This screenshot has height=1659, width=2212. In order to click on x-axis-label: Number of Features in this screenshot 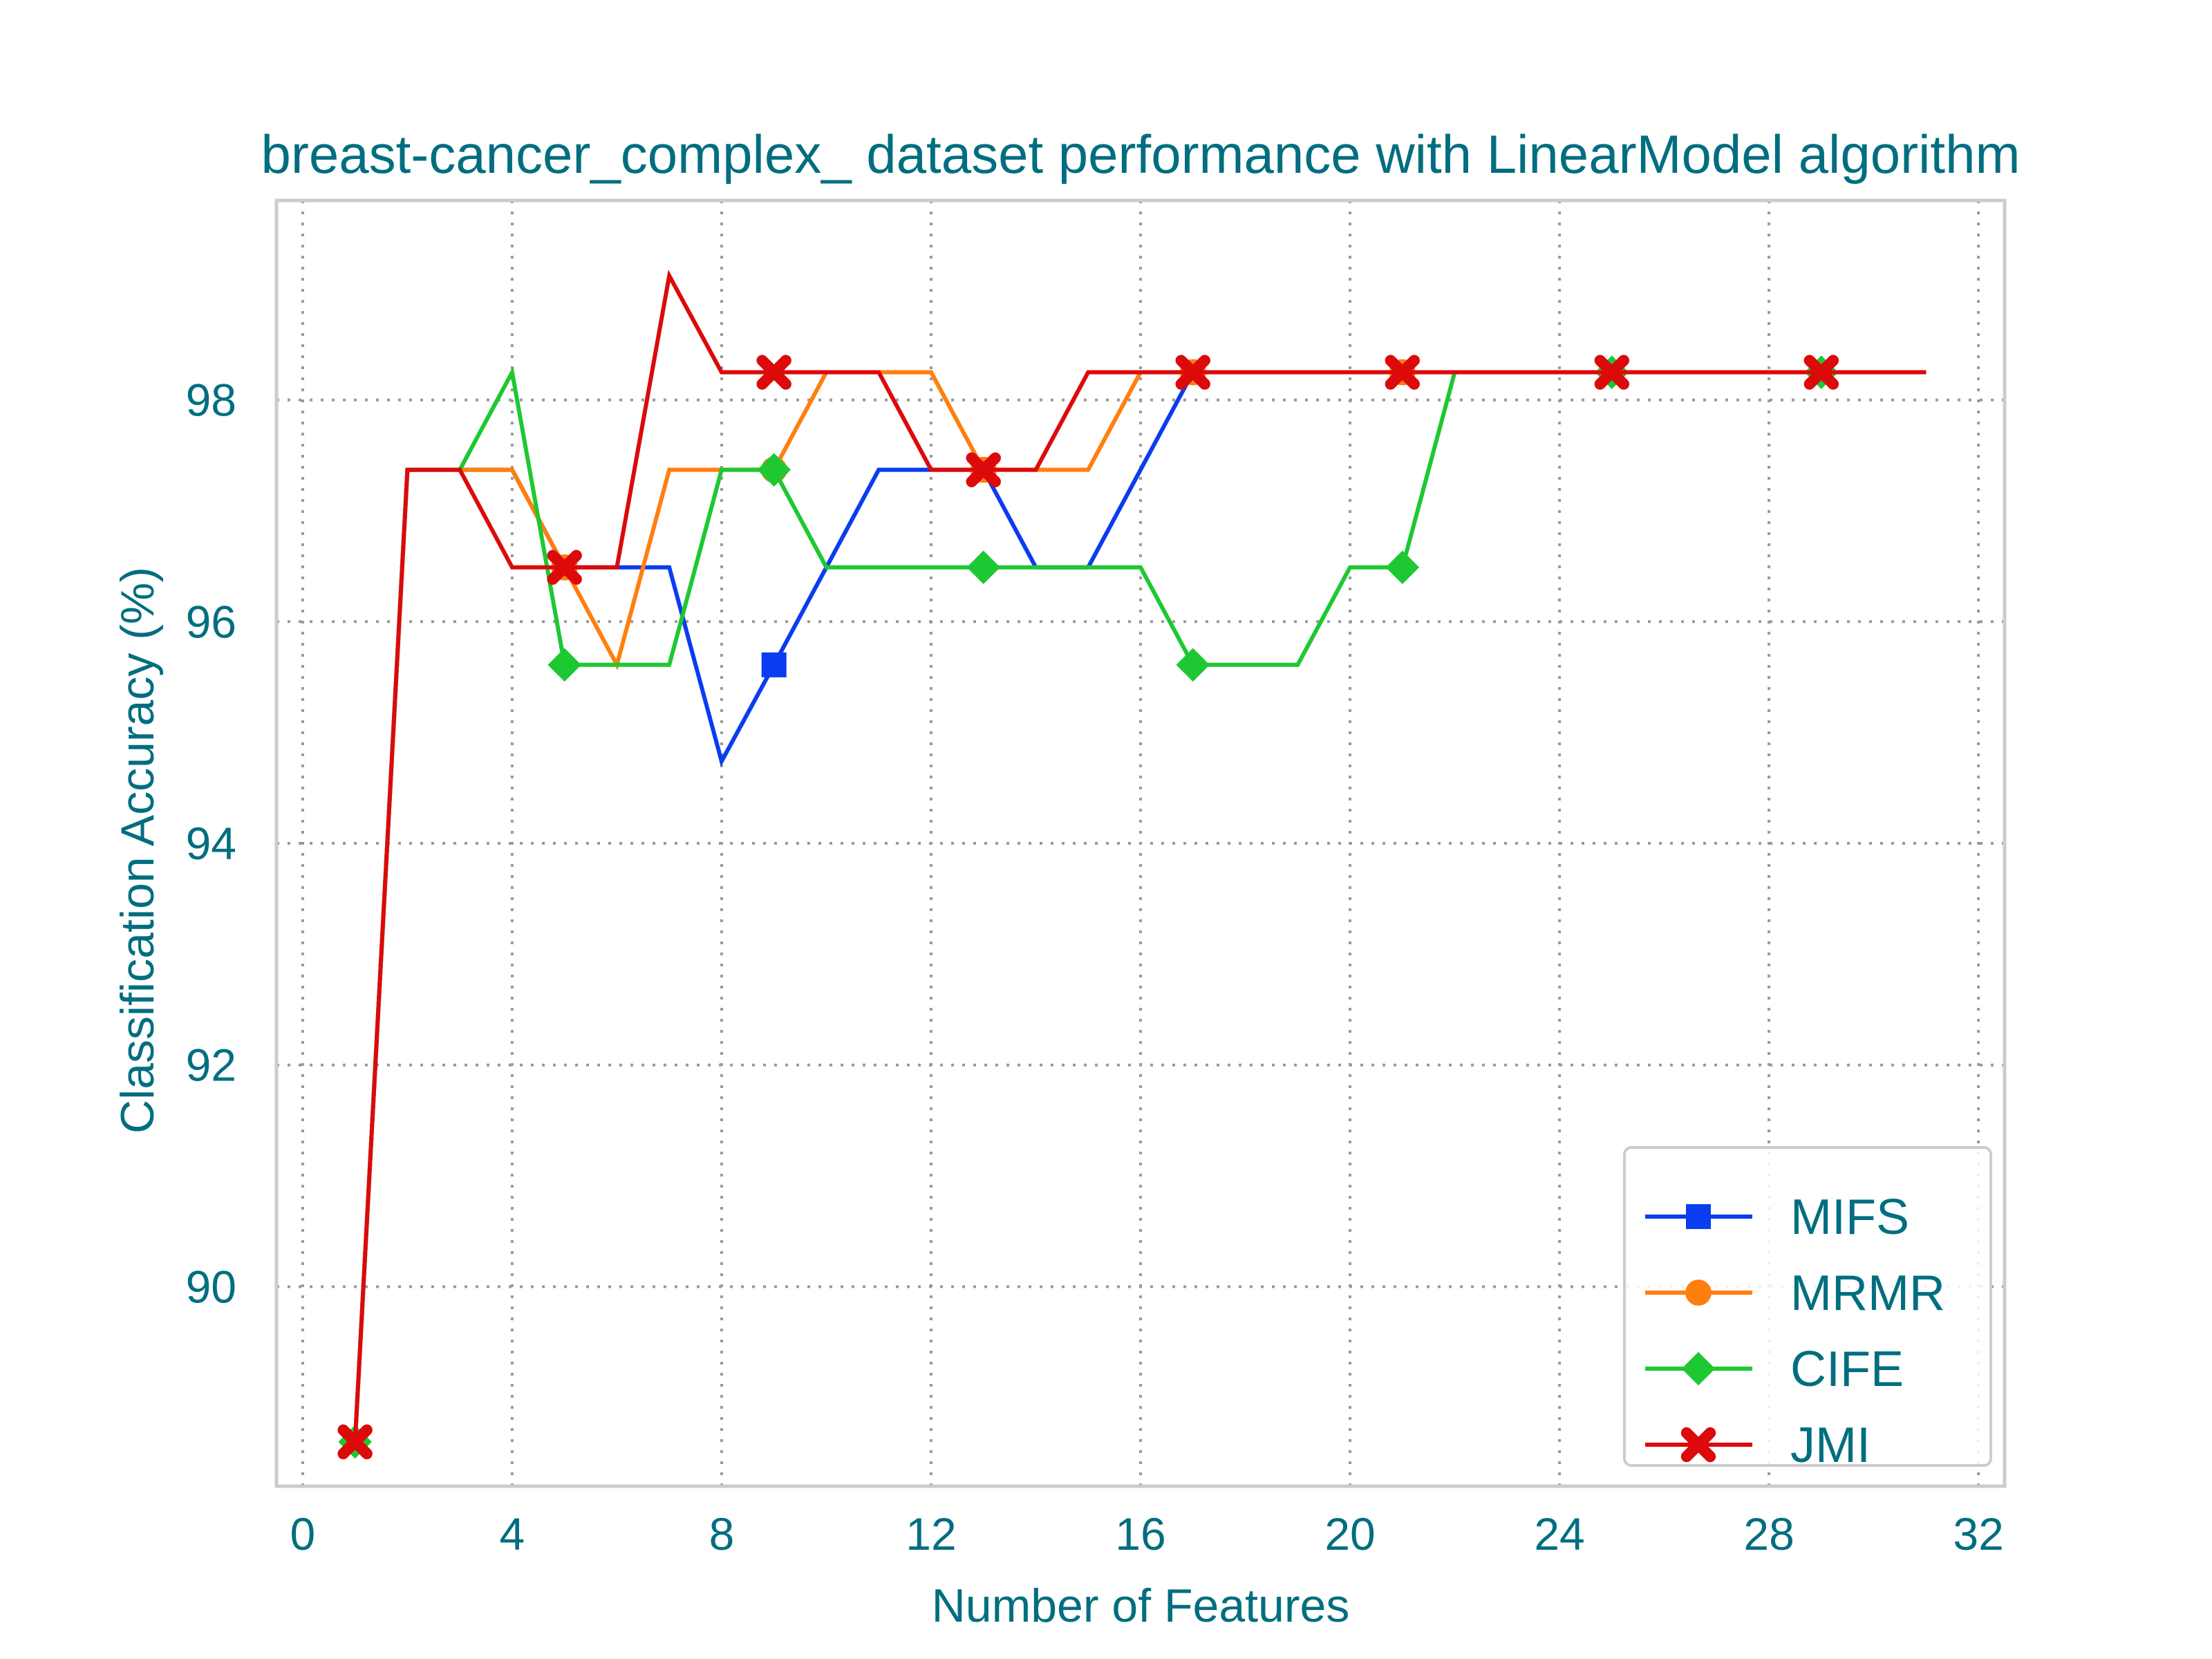, I will do `click(1141, 1606)`.